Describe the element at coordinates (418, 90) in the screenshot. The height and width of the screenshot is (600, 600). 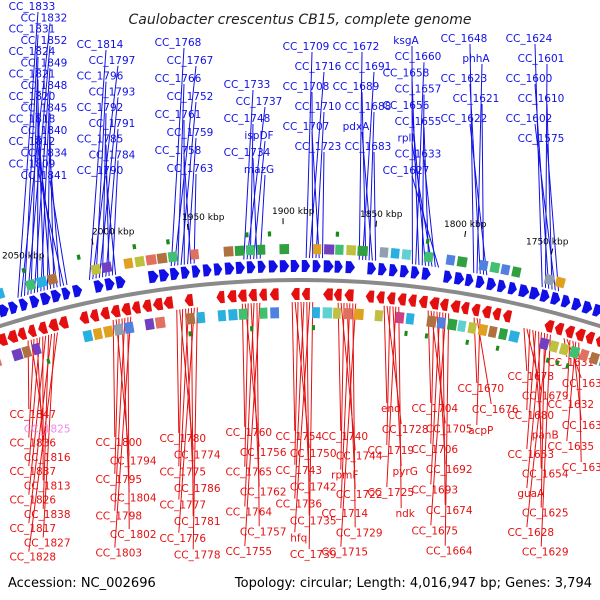
I see `forward-gene-label-cc-1657: CC_1657` at that location.